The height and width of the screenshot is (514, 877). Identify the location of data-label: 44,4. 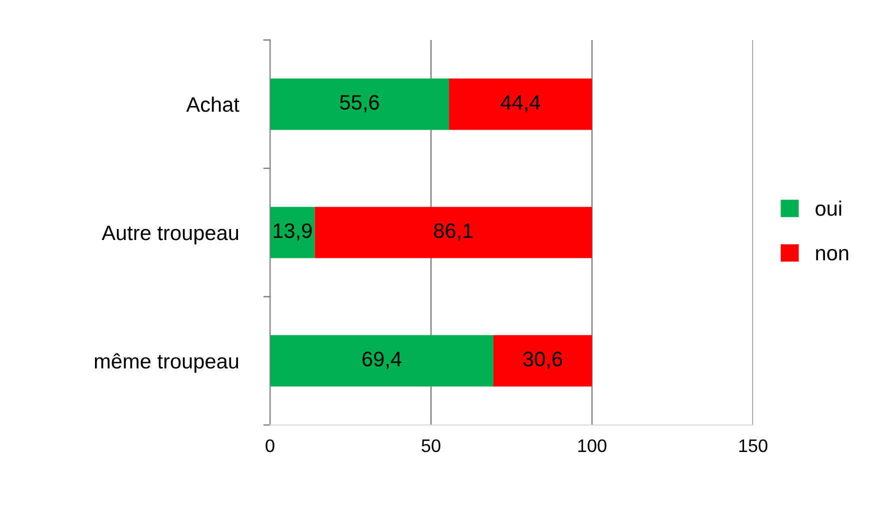
(520, 103).